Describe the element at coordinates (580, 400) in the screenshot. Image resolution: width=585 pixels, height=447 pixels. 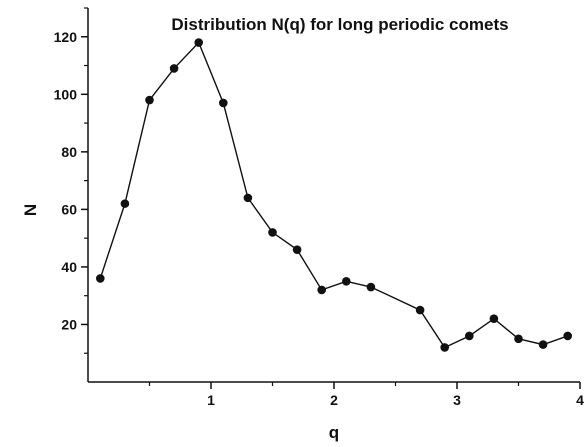
I see `x-tick-label: 4` at that location.